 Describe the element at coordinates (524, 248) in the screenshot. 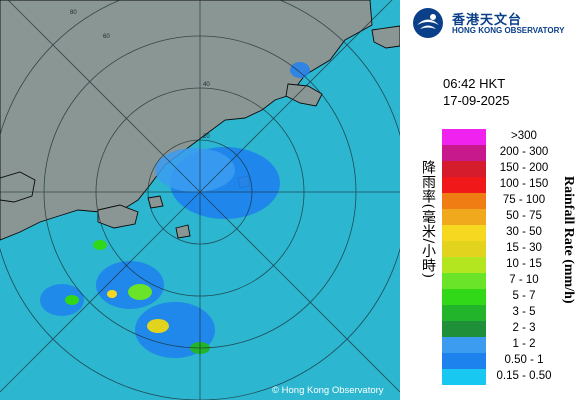

I see `legend-range-label: 15 - 30` at that location.